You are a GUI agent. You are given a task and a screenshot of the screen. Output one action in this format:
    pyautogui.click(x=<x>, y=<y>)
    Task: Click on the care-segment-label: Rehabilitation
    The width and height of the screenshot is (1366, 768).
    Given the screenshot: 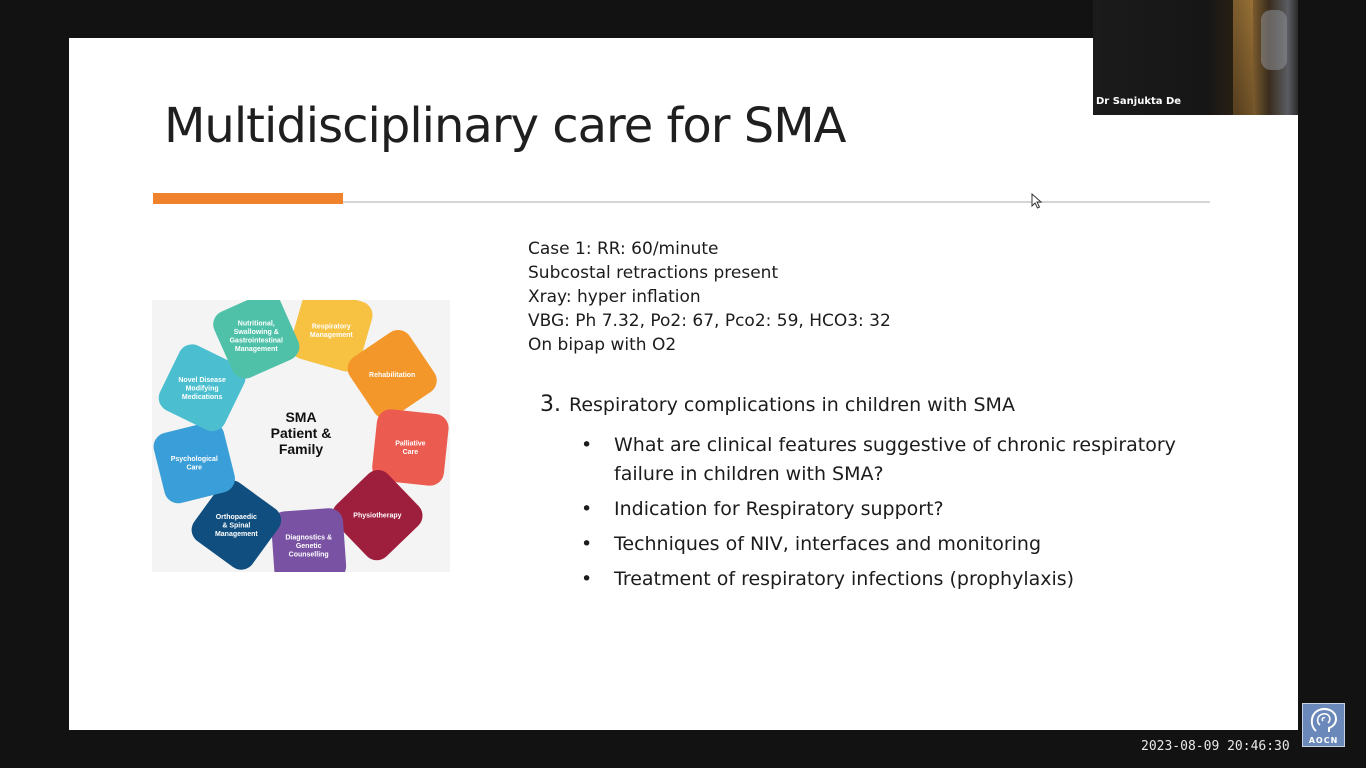 What is the action you would take?
    pyautogui.click(x=392, y=375)
    